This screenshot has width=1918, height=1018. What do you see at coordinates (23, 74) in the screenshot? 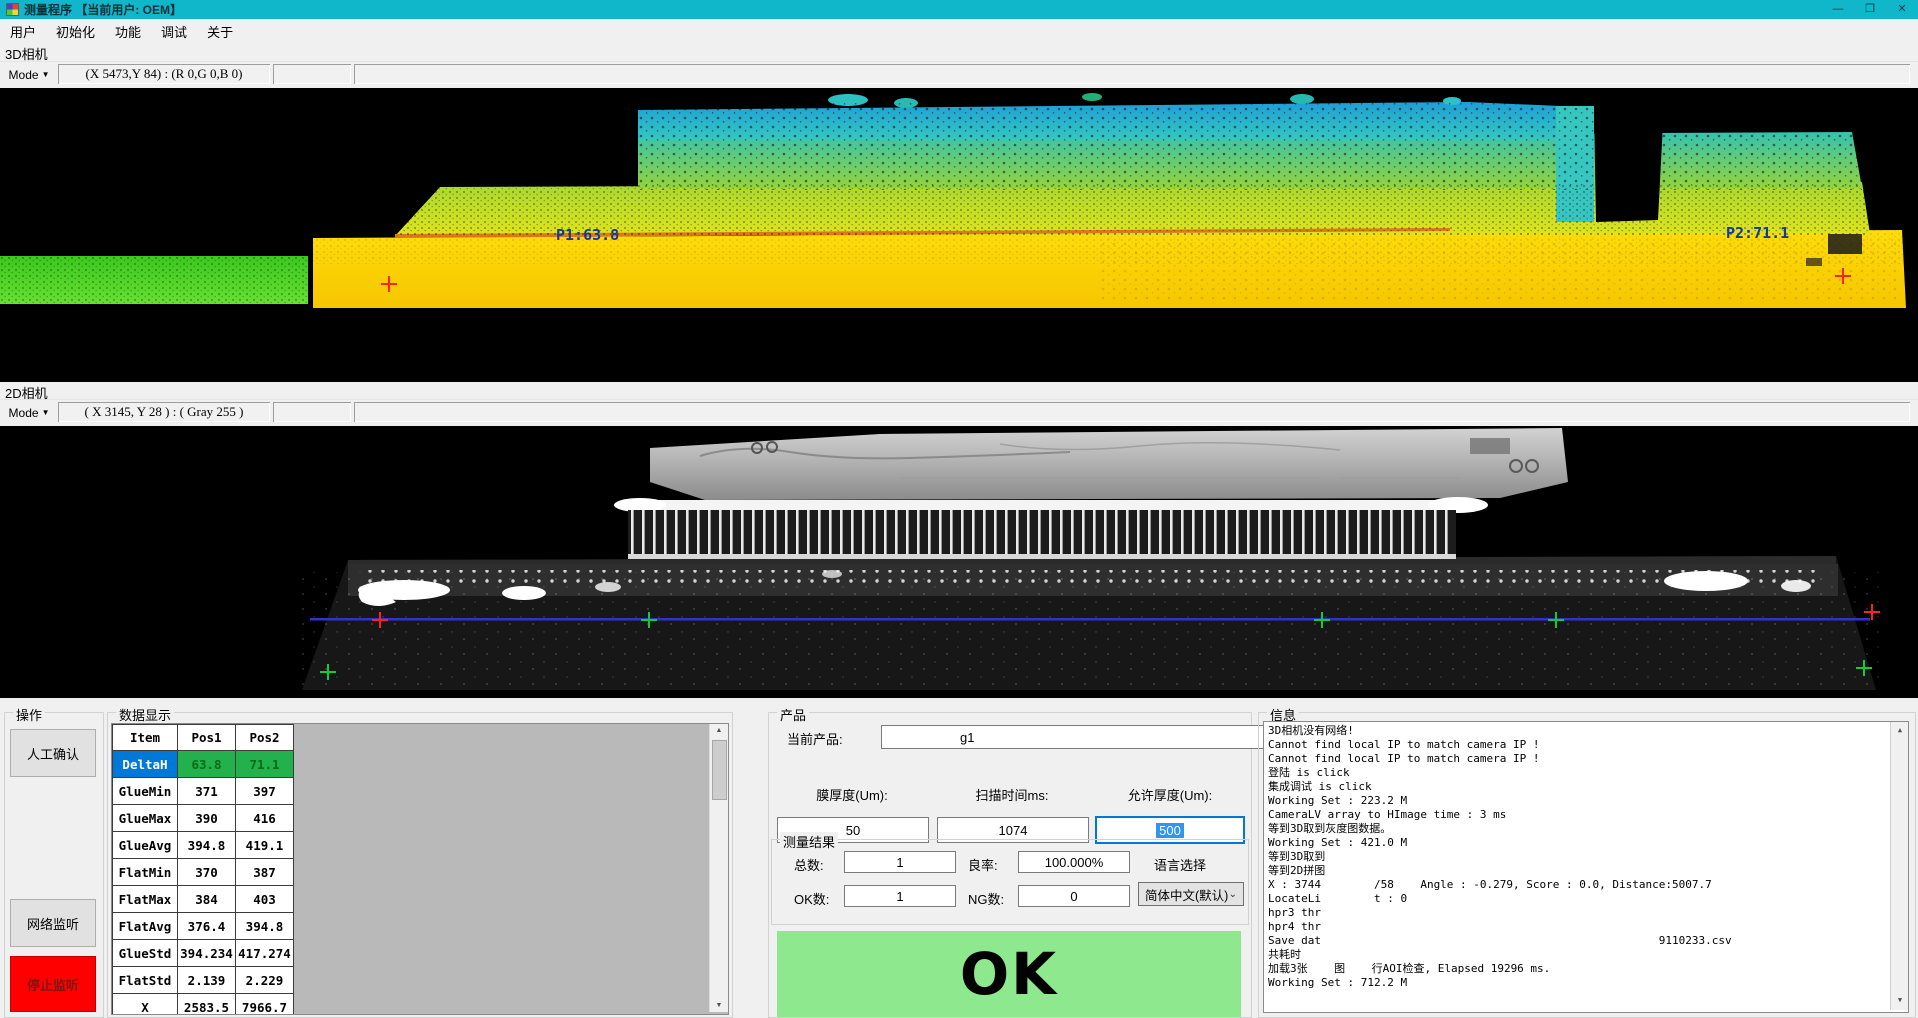
I see `3d-mode-label: Mode` at bounding box center [23, 74].